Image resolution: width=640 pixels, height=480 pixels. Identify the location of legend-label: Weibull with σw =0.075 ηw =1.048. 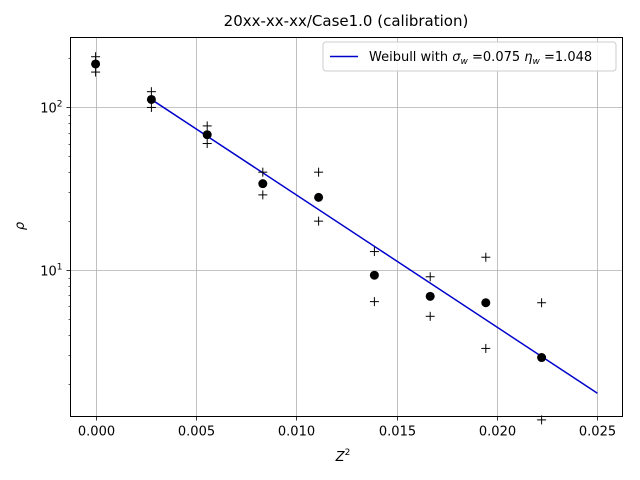
(480, 58).